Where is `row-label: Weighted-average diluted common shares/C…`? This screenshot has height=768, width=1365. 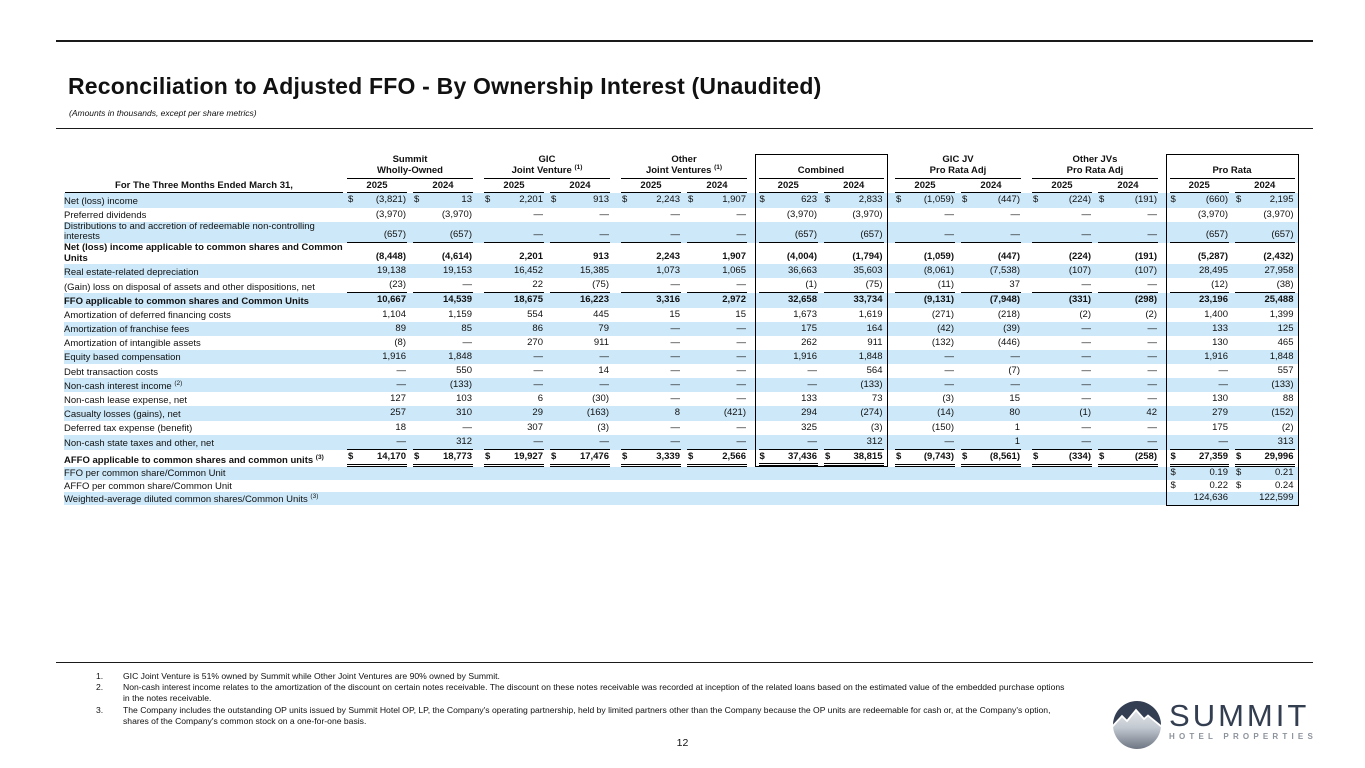 row-label: Weighted-average diluted common shares/C… is located at coordinates (204, 499).